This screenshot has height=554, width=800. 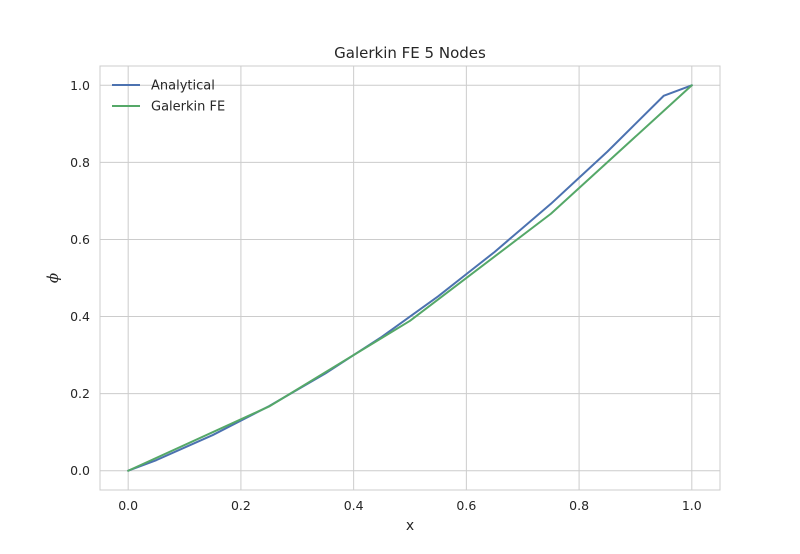 What do you see at coordinates (80, 239) in the screenshot?
I see `y-tick-label: 0.6` at bounding box center [80, 239].